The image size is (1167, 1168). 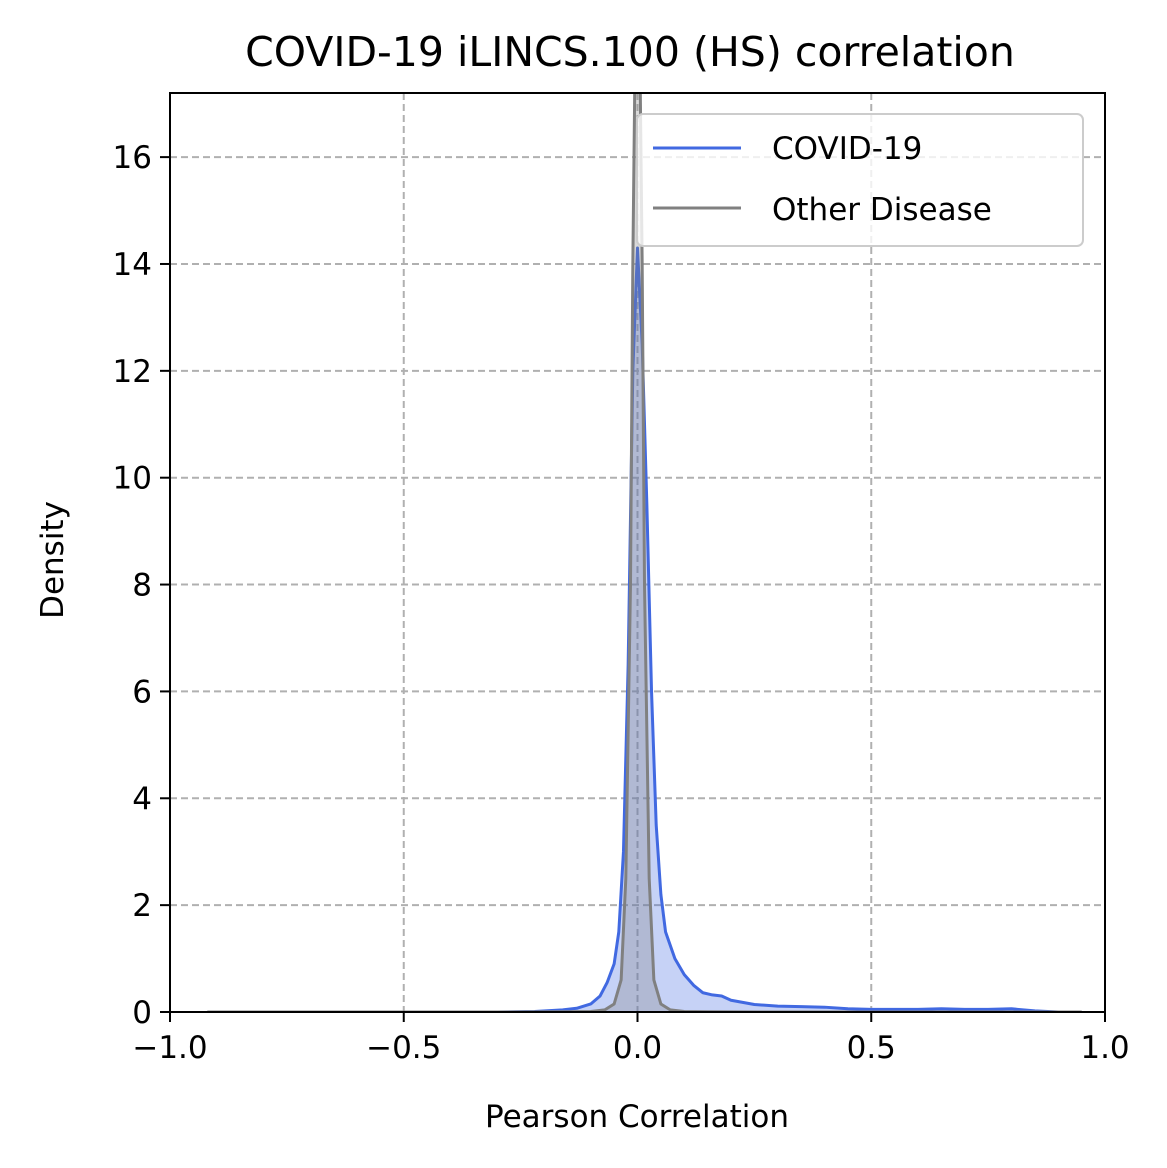 I want to click on y-tick-label: 4, so click(x=142, y=799).